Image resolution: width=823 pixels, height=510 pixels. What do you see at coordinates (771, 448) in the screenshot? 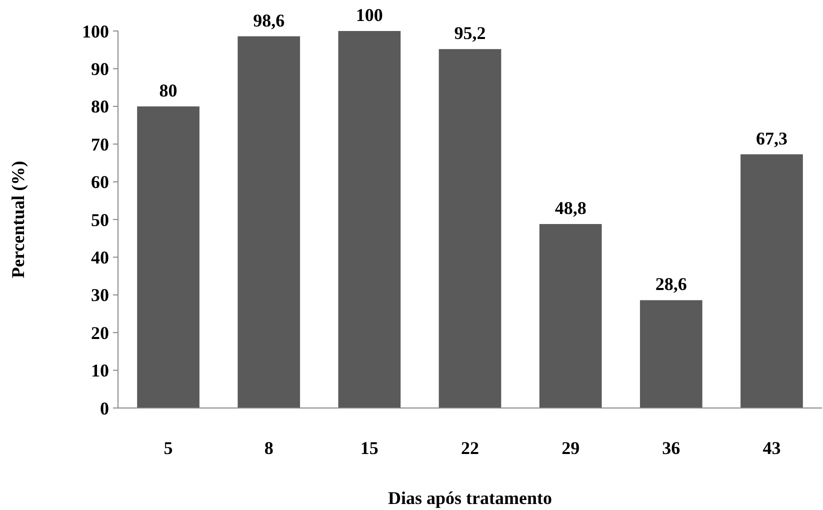
I see `x-tick-label: 43` at bounding box center [771, 448].